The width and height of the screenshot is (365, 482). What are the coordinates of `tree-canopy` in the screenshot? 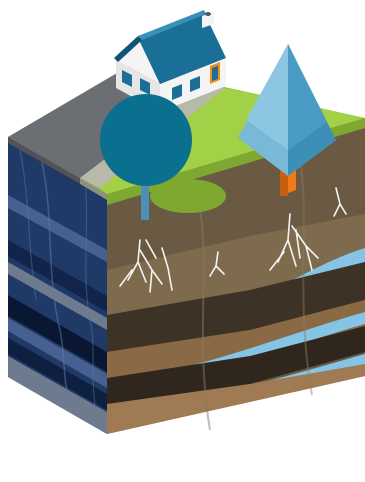 It's located at (146, 140).